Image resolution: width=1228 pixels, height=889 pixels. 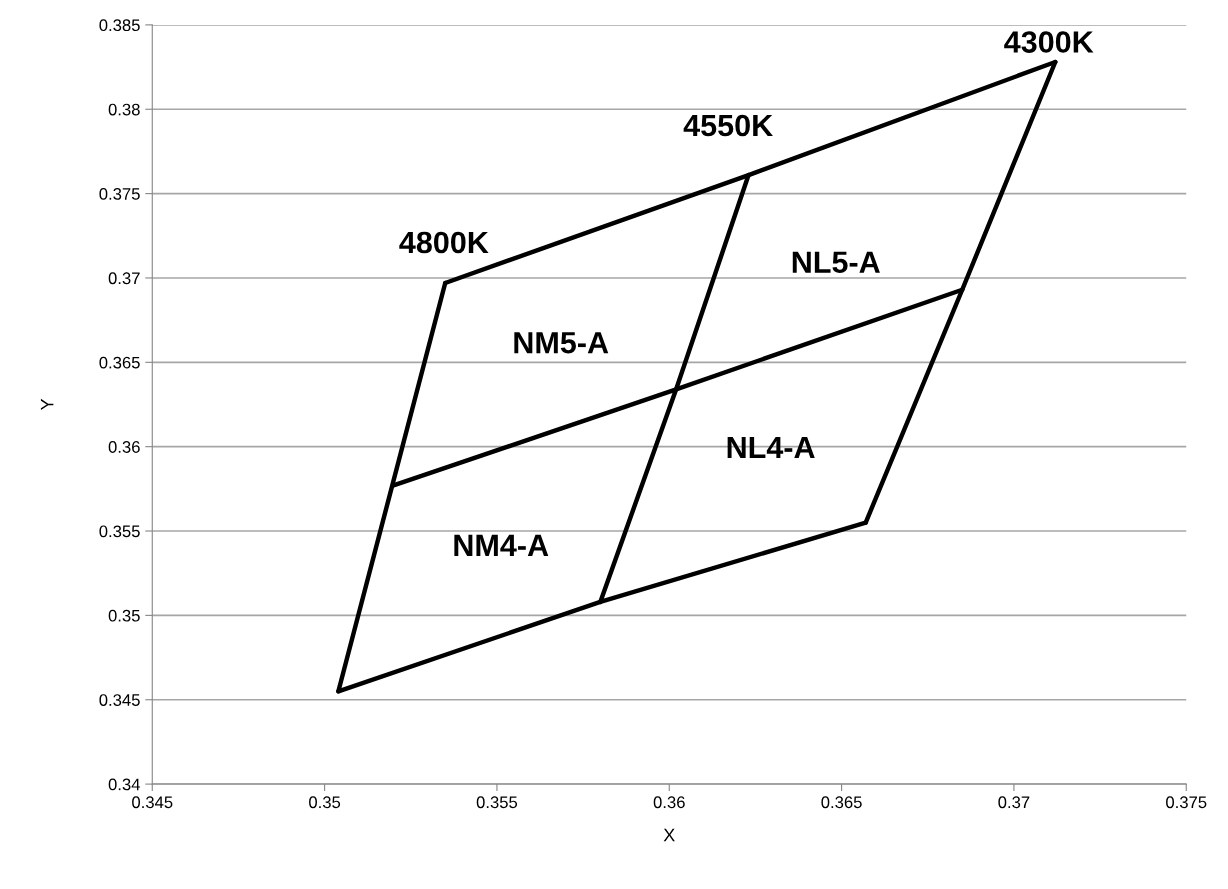 What do you see at coordinates (1049, 42) in the screenshot?
I see `annotation: 4300K` at bounding box center [1049, 42].